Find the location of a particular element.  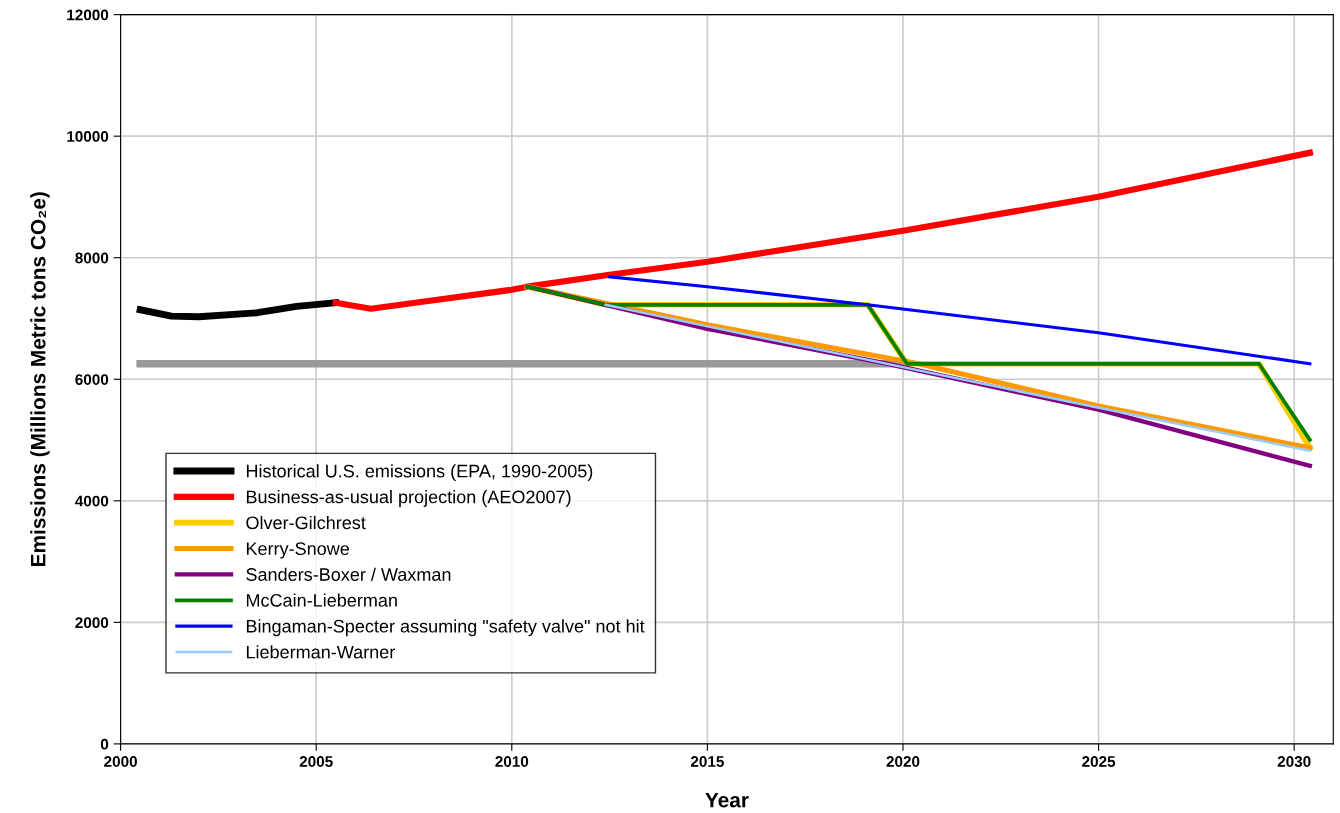

legend-label: Lieberman-Warner is located at coordinates (320, 652).